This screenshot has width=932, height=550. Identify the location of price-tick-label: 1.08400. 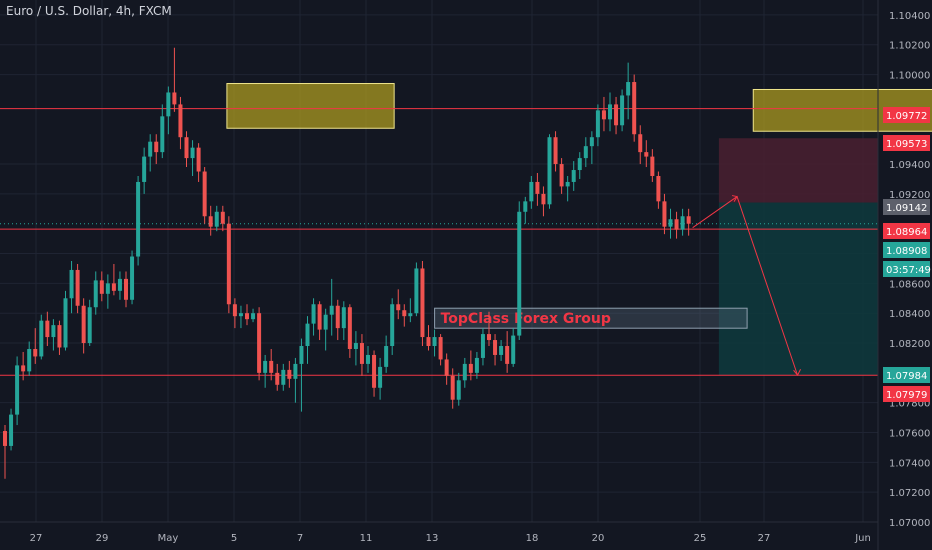
(909, 314).